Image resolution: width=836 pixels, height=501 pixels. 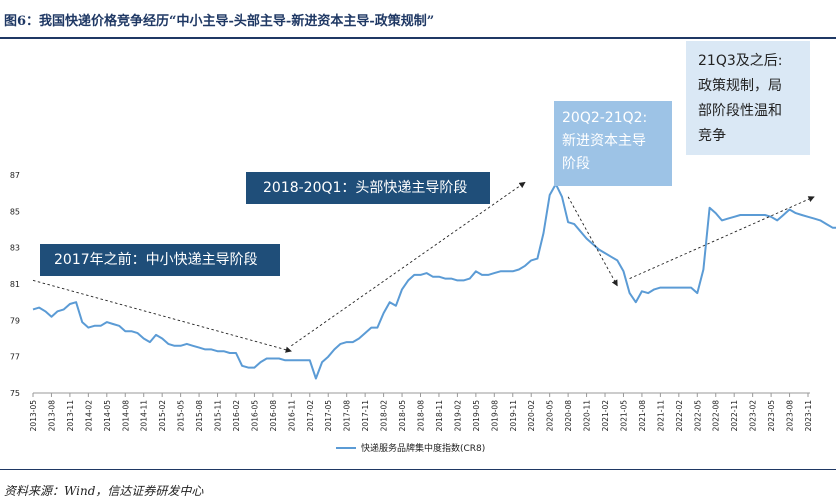 I want to click on x-tick-label: 2021-05, so click(x=623, y=416).